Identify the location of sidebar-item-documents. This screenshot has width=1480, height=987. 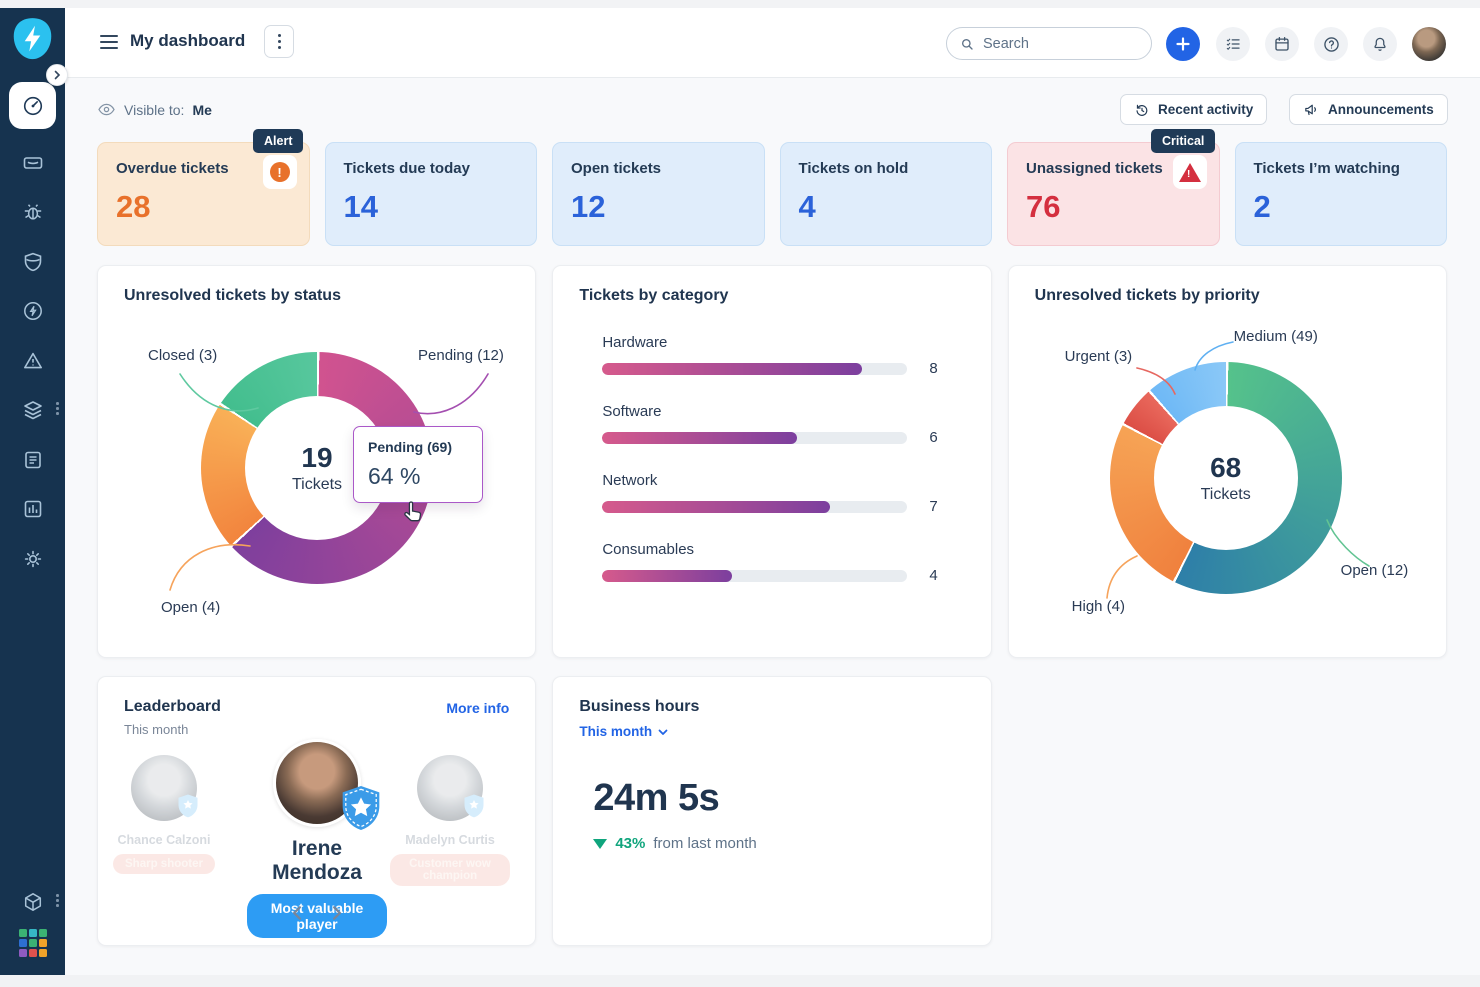
(32, 460).